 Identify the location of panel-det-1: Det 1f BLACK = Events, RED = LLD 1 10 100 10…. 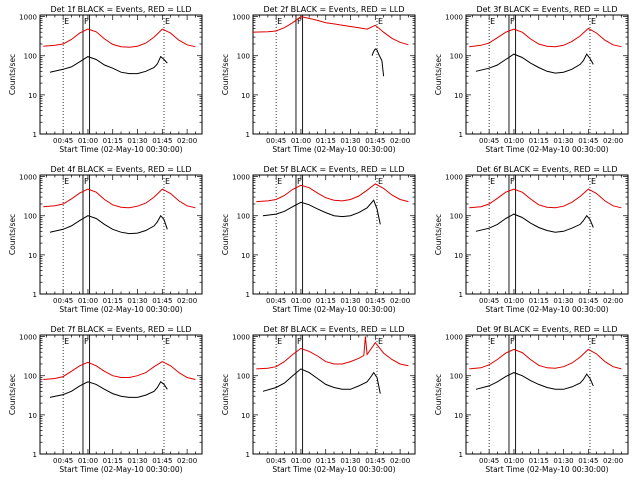
(105, 79).